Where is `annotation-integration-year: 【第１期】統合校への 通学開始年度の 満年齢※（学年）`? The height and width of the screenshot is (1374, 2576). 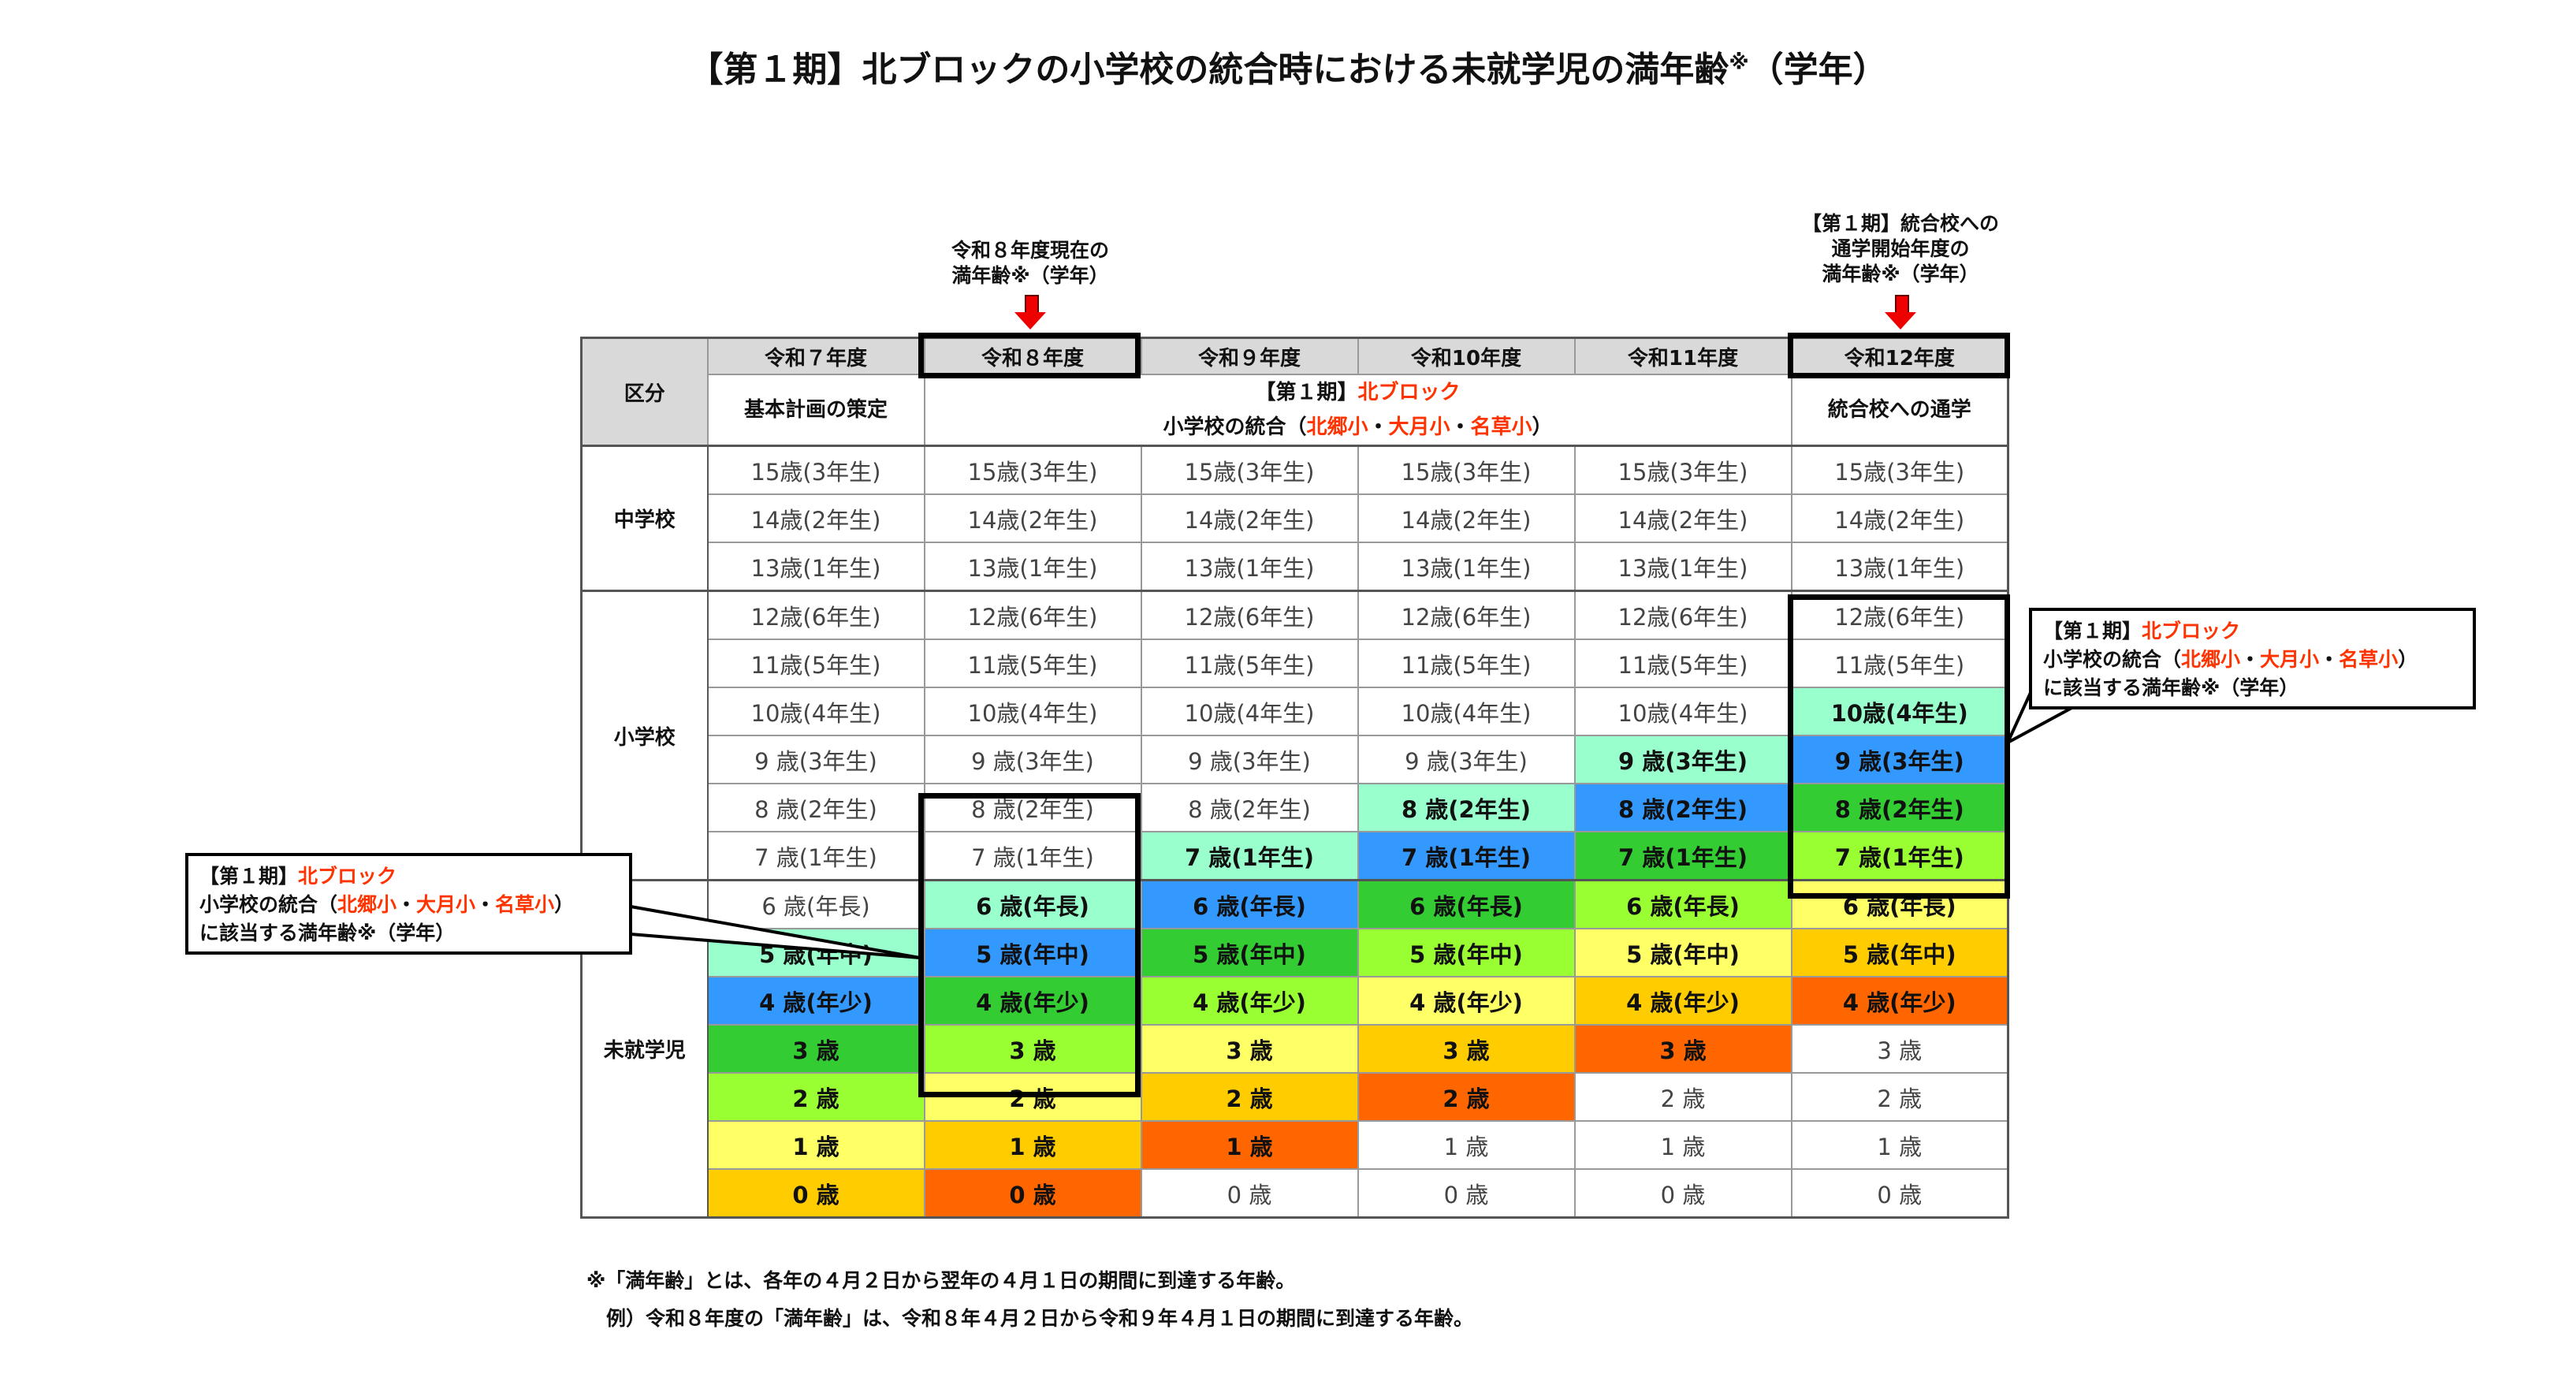
annotation-integration-year: 【第１期】統合校への 通学開始年度の 満年齢※（学年） is located at coordinates (1900, 248).